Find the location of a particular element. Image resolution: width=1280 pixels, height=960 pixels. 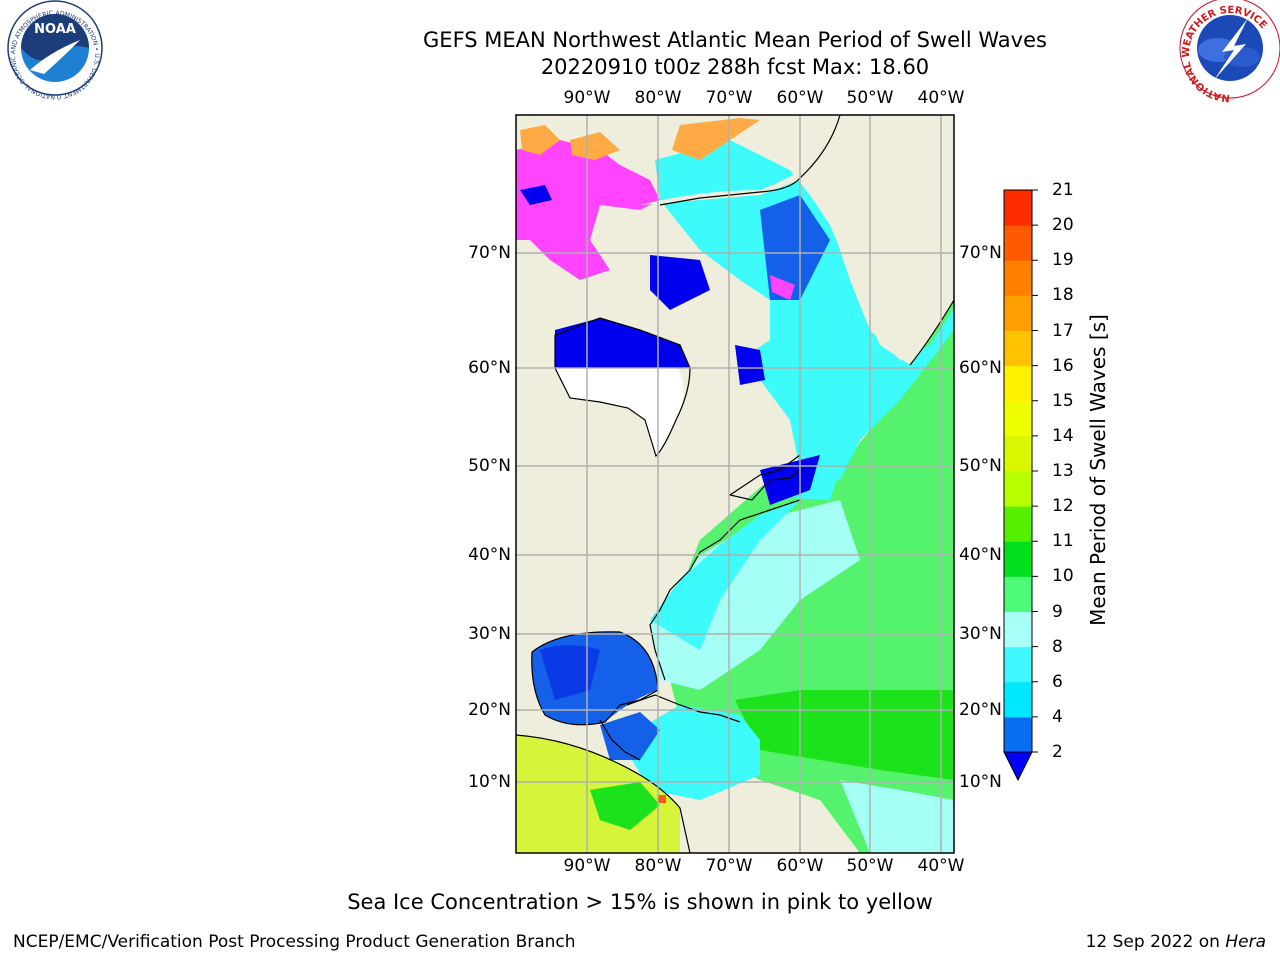

colorbar-tick-label: 9 is located at coordinates (1057, 611).